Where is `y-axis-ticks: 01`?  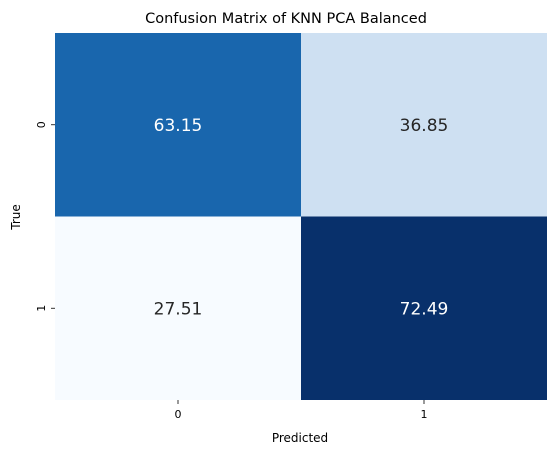
y-axis-ticks: 01 is located at coordinates (45, 216).